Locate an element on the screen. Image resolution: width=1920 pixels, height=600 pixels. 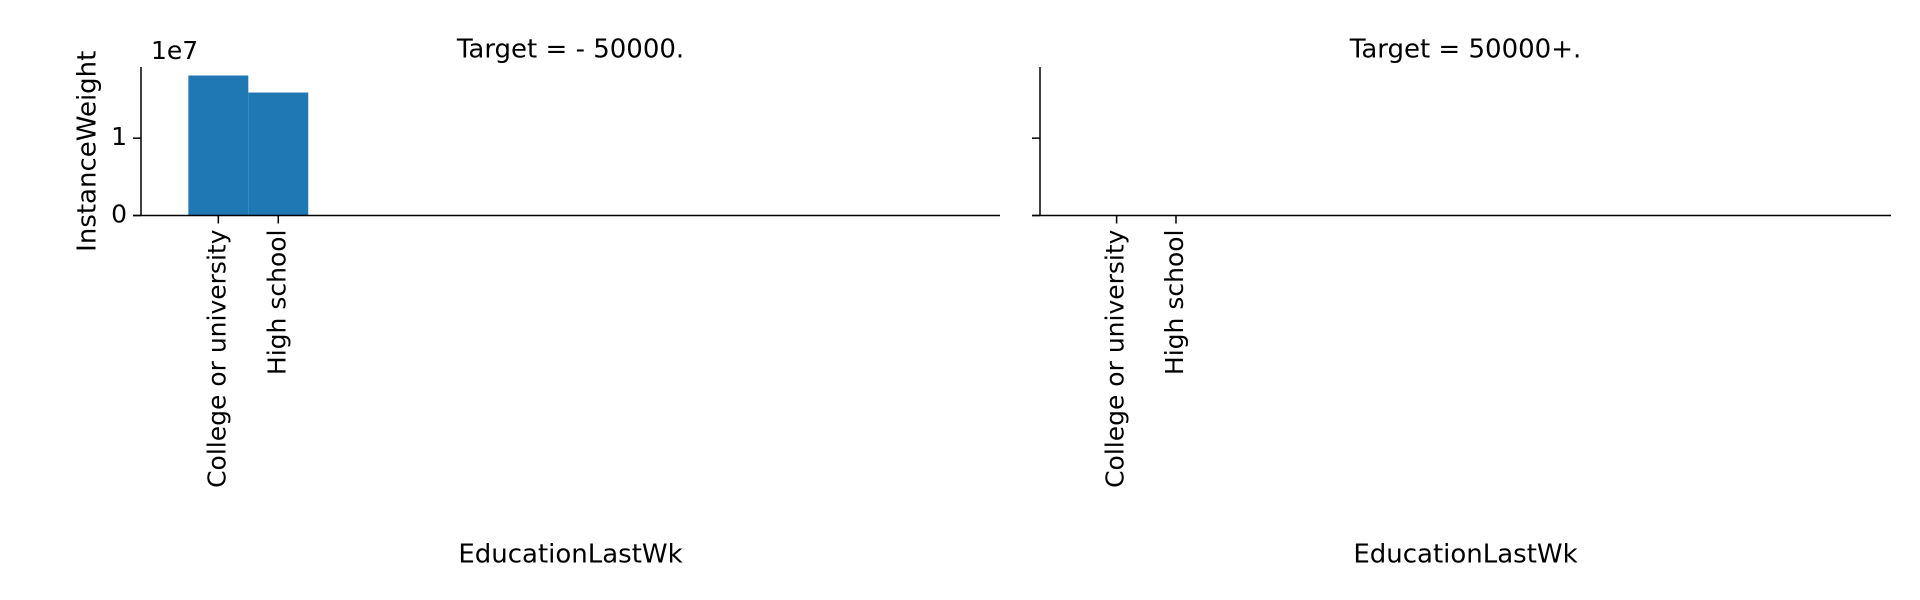
chart-title: Target = 50000+. is located at coordinates (1465, 50).